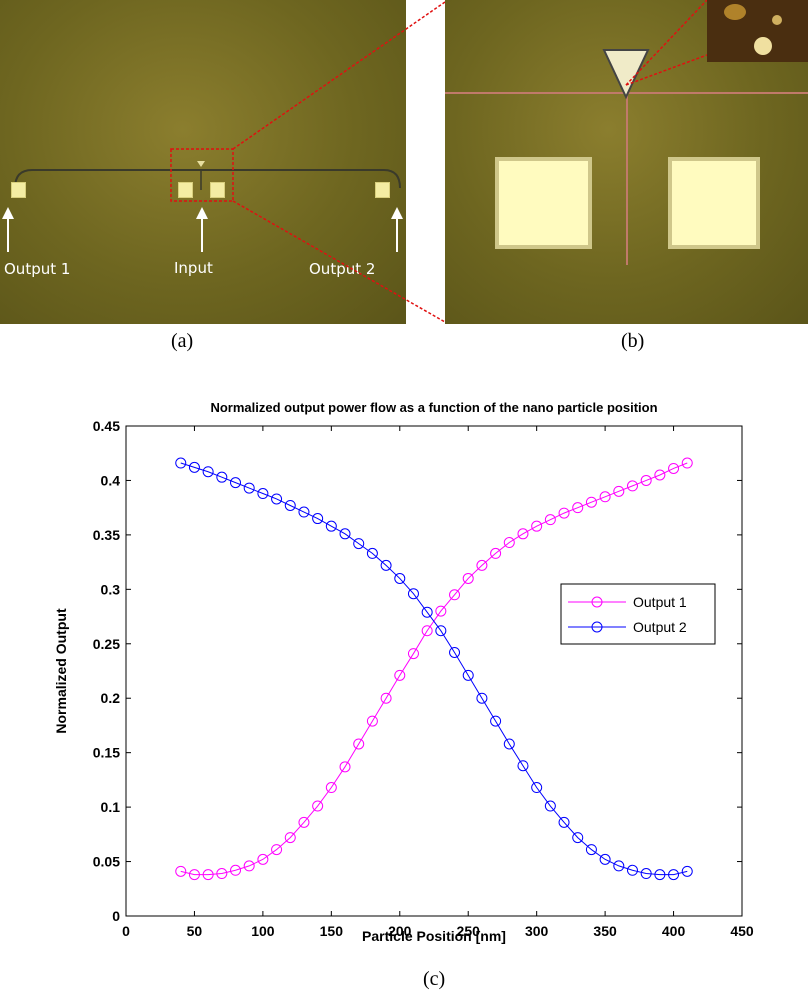 The height and width of the screenshot is (1000, 808). I want to click on legend-box, so click(638, 614).